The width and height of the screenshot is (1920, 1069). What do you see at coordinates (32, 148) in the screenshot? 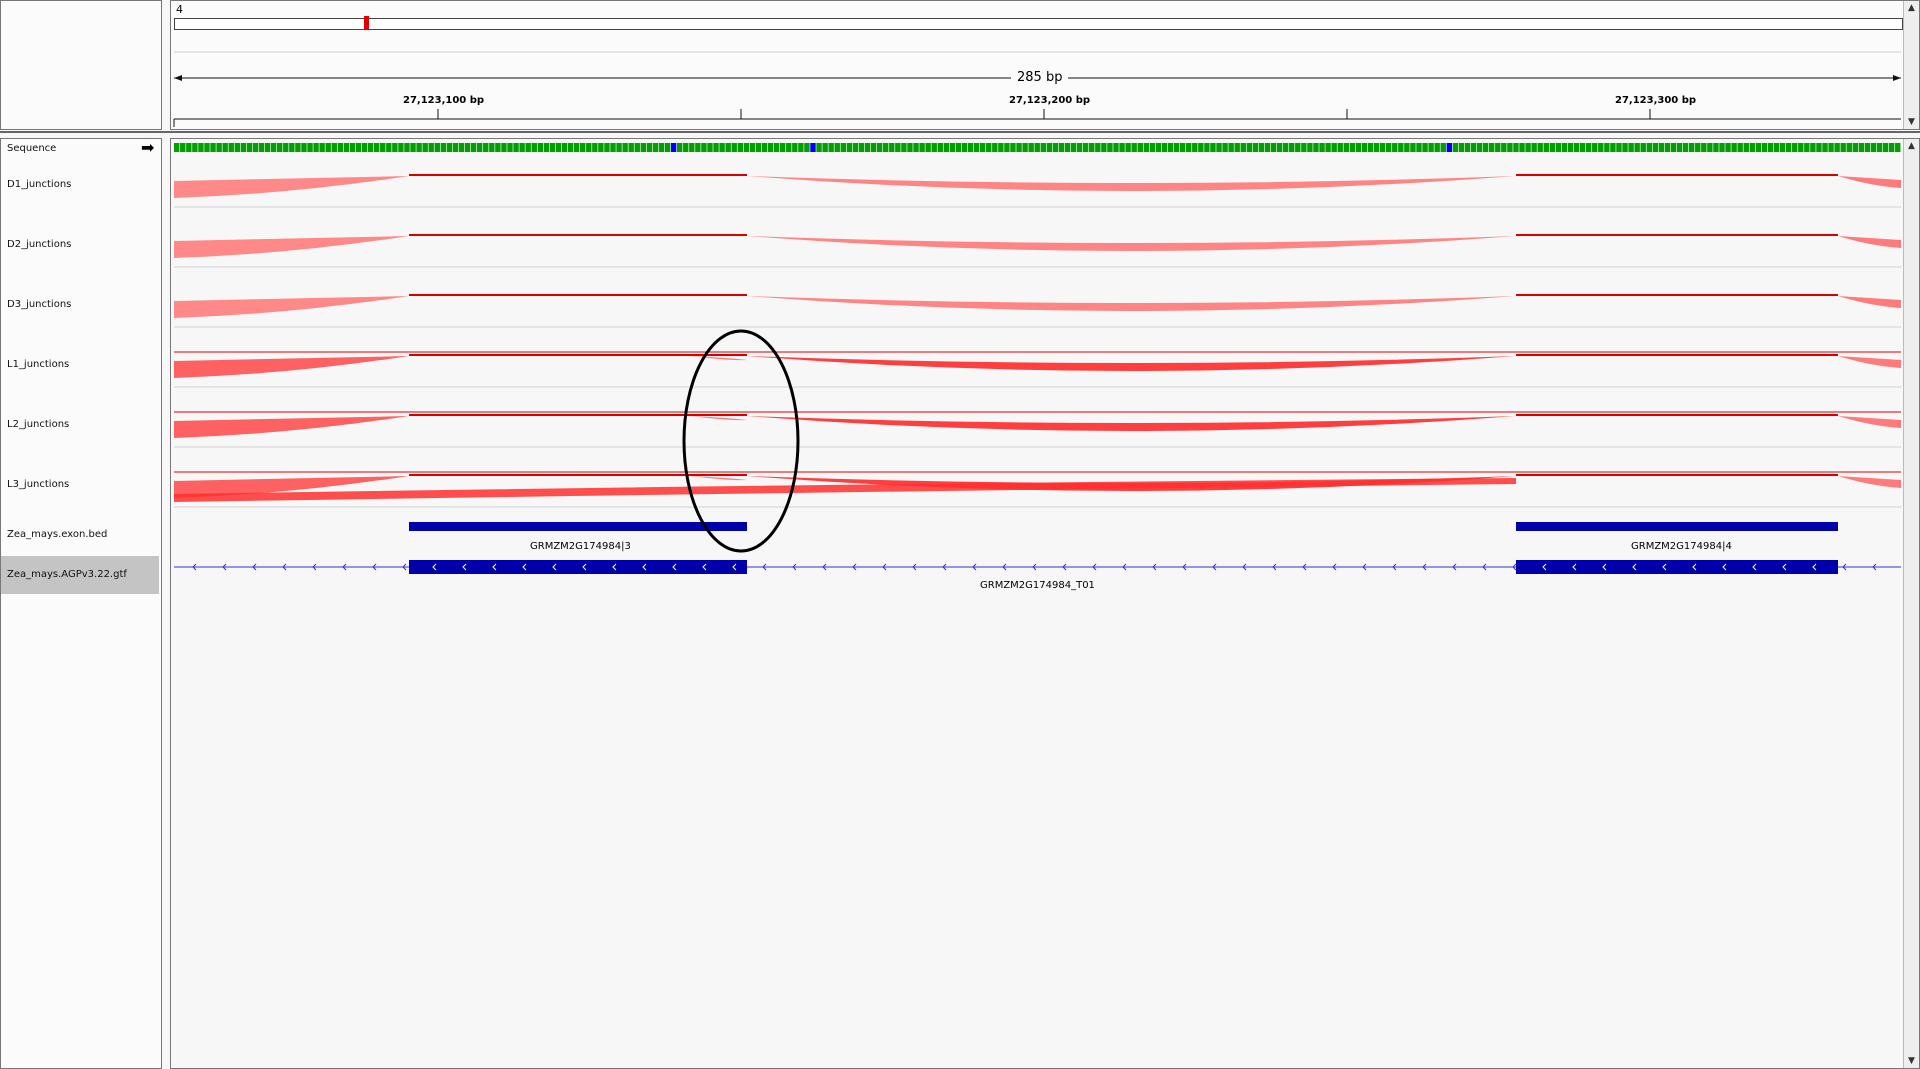
I see `track-name-sequence: Sequence` at bounding box center [32, 148].